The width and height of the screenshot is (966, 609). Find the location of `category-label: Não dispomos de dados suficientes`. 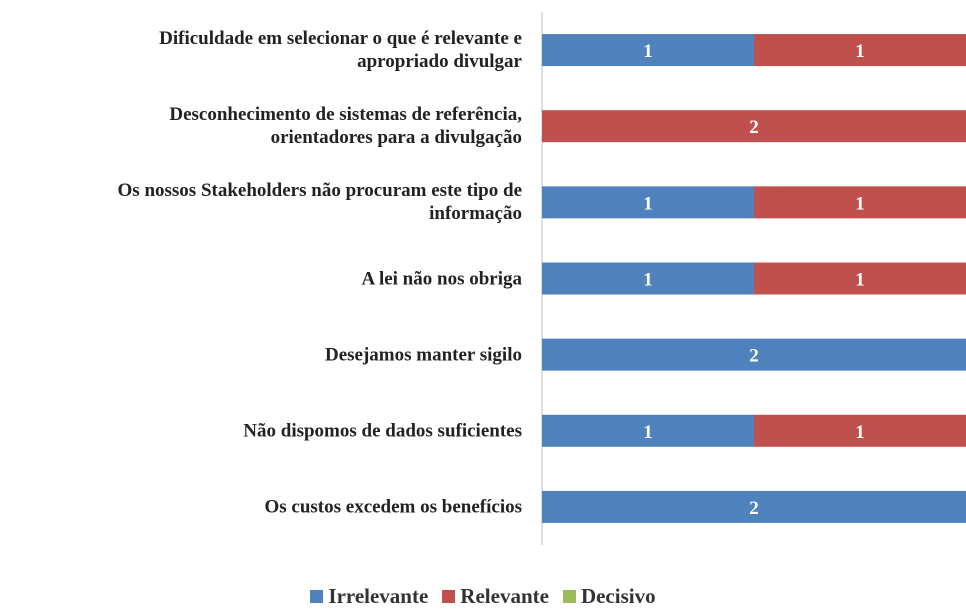

category-label: Não dispomos de dados suficientes is located at coordinates (382, 431).